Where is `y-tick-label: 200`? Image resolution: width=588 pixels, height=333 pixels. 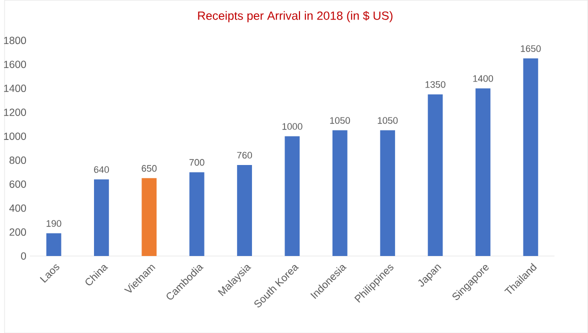 y-tick-label: 200 is located at coordinates (18, 232).